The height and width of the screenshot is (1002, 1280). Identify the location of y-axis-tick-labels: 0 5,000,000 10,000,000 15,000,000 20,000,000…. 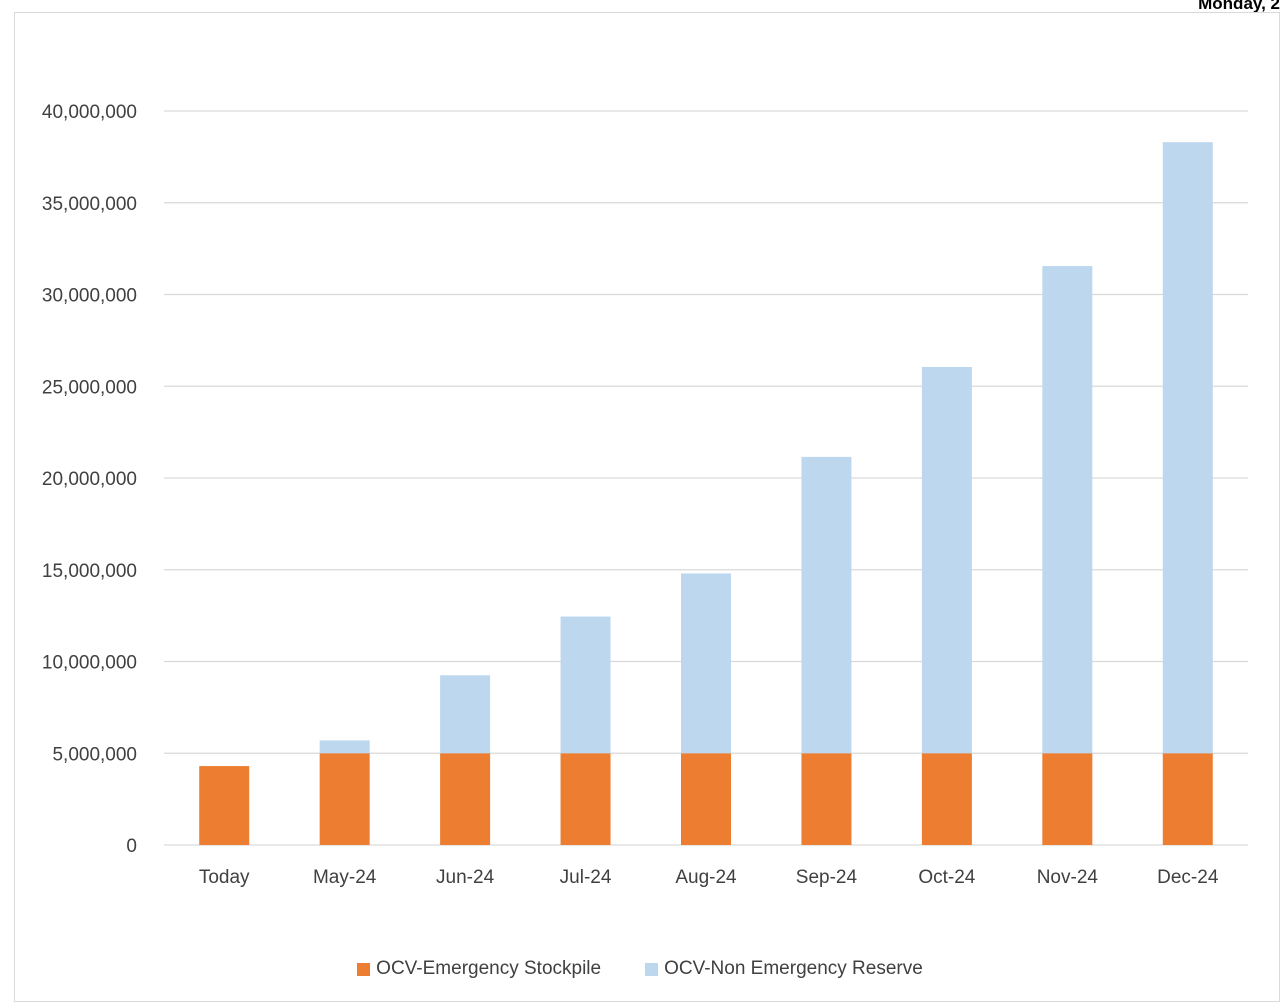
(89, 479).